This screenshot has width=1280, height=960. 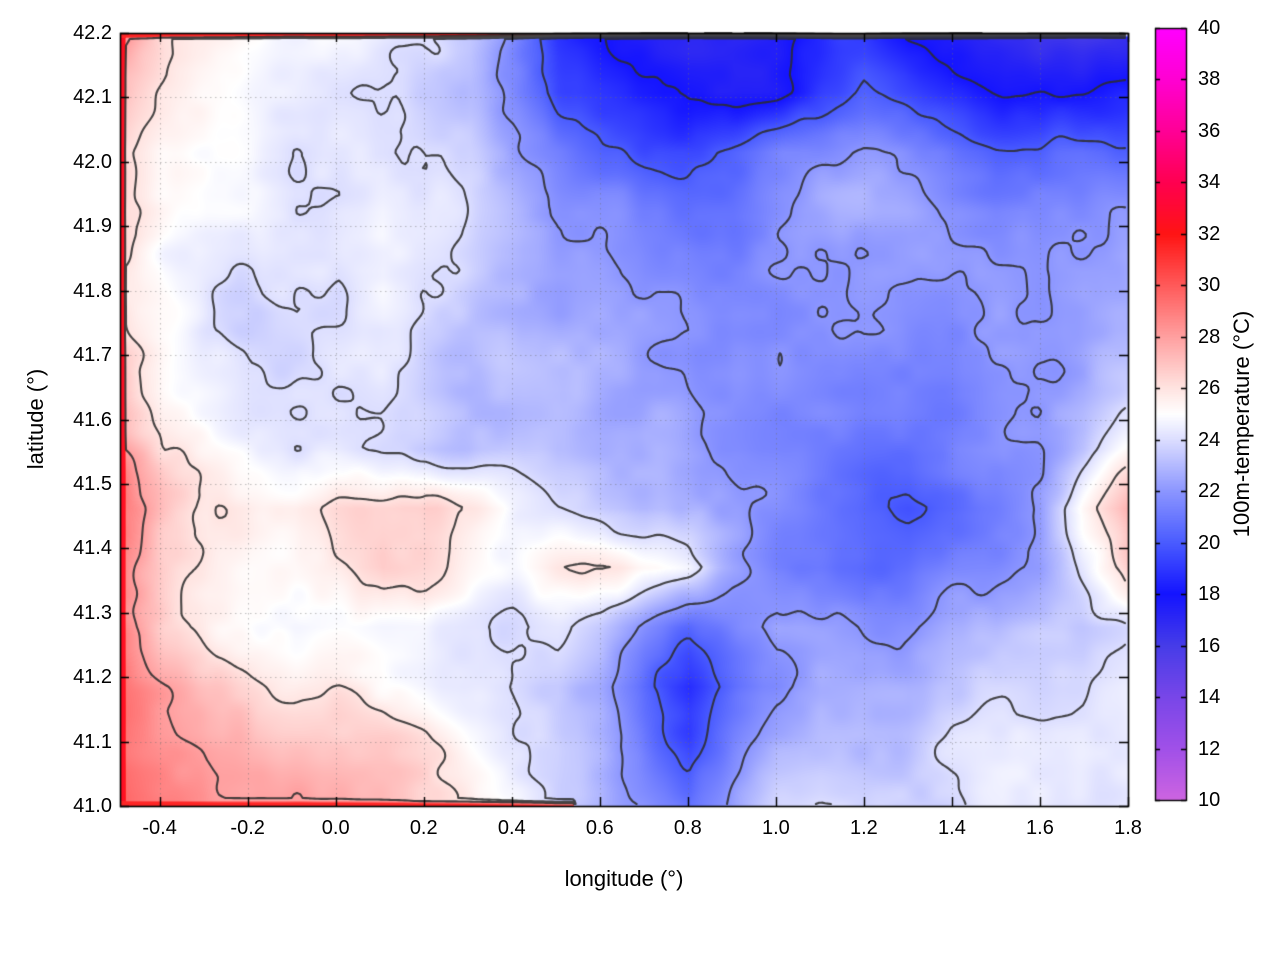 I want to click on x-axis-label: longitude (°), so click(x=624, y=878).